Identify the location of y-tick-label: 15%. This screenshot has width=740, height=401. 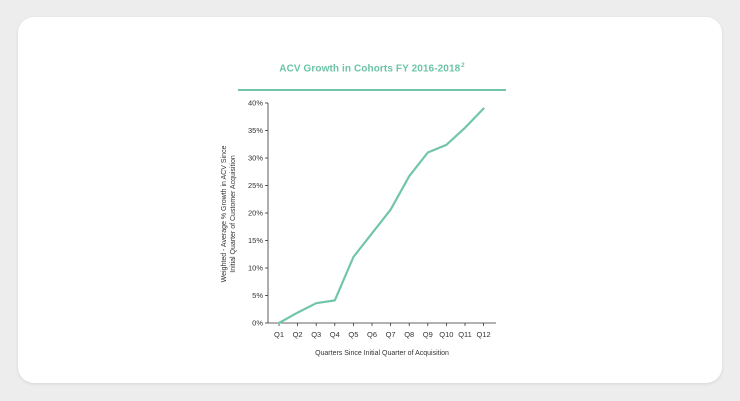
(255, 240).